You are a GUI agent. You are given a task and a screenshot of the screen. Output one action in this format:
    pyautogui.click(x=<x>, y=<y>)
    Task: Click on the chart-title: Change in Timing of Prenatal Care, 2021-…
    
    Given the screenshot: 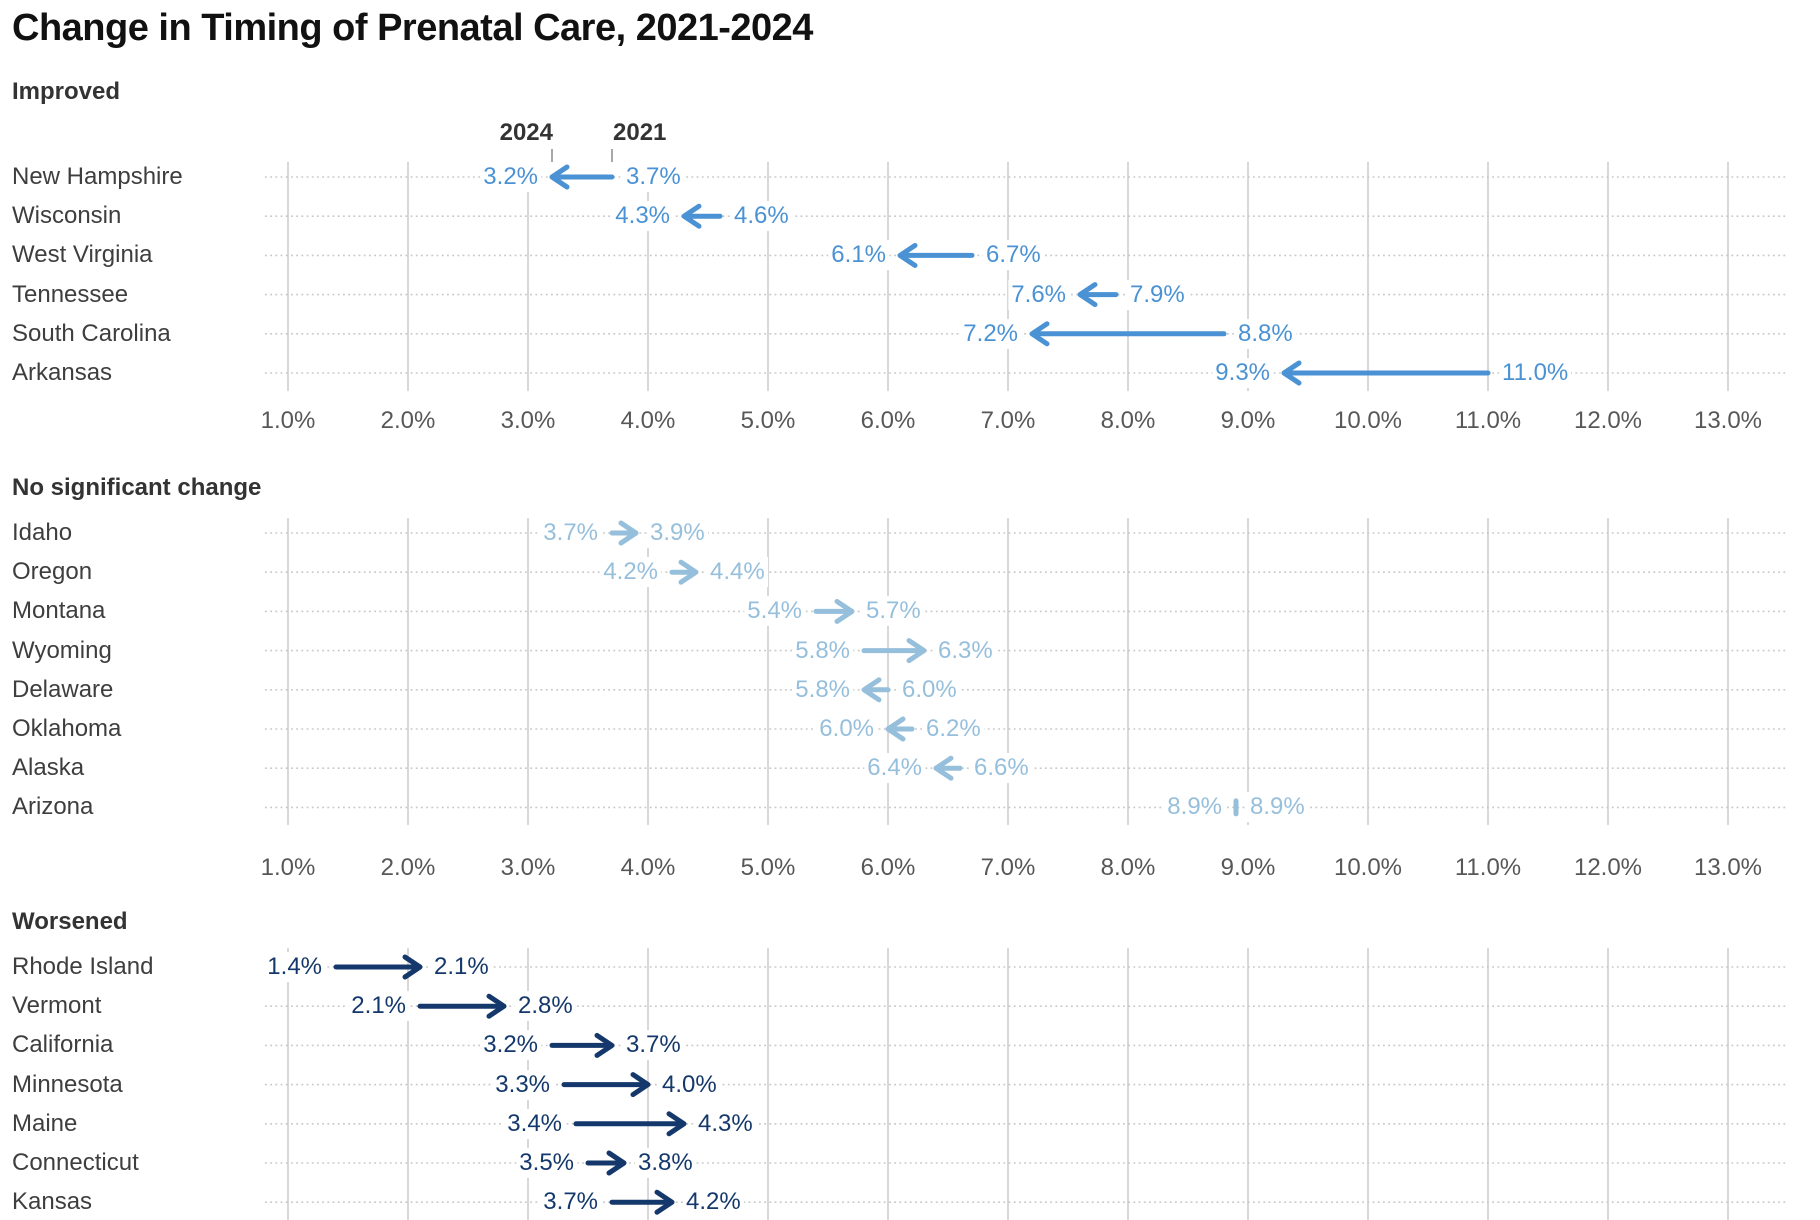 What is the action you would take?
    pyautogui.click(x=412, y=28)
    